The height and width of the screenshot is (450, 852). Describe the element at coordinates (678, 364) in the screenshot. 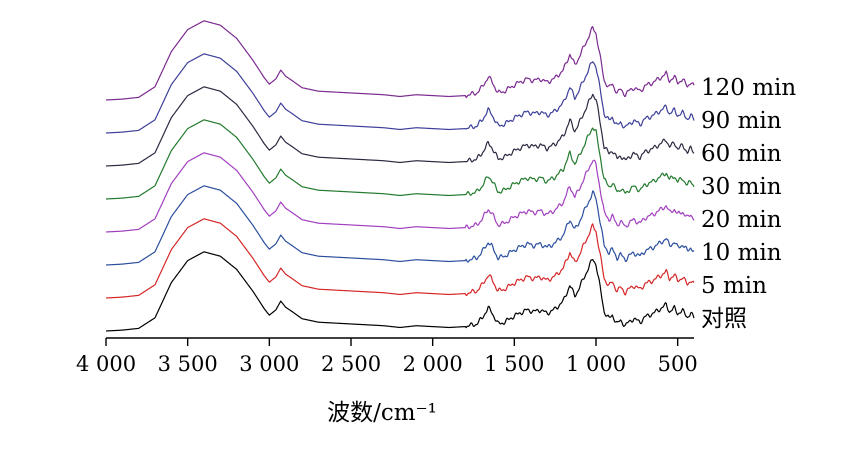

I see `x-tick-label-7: 500` at that location.